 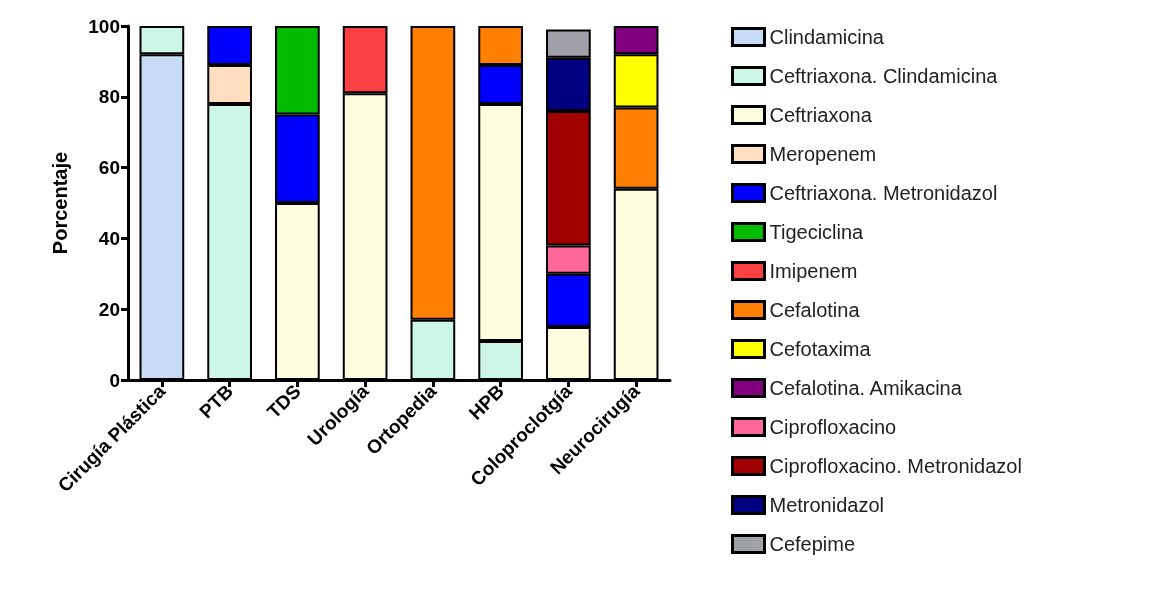 What do you see at coordinates (60, 203) in the screenshot?
I see `y-axis-title: Porcentaje` at bounding box center [60, 203].